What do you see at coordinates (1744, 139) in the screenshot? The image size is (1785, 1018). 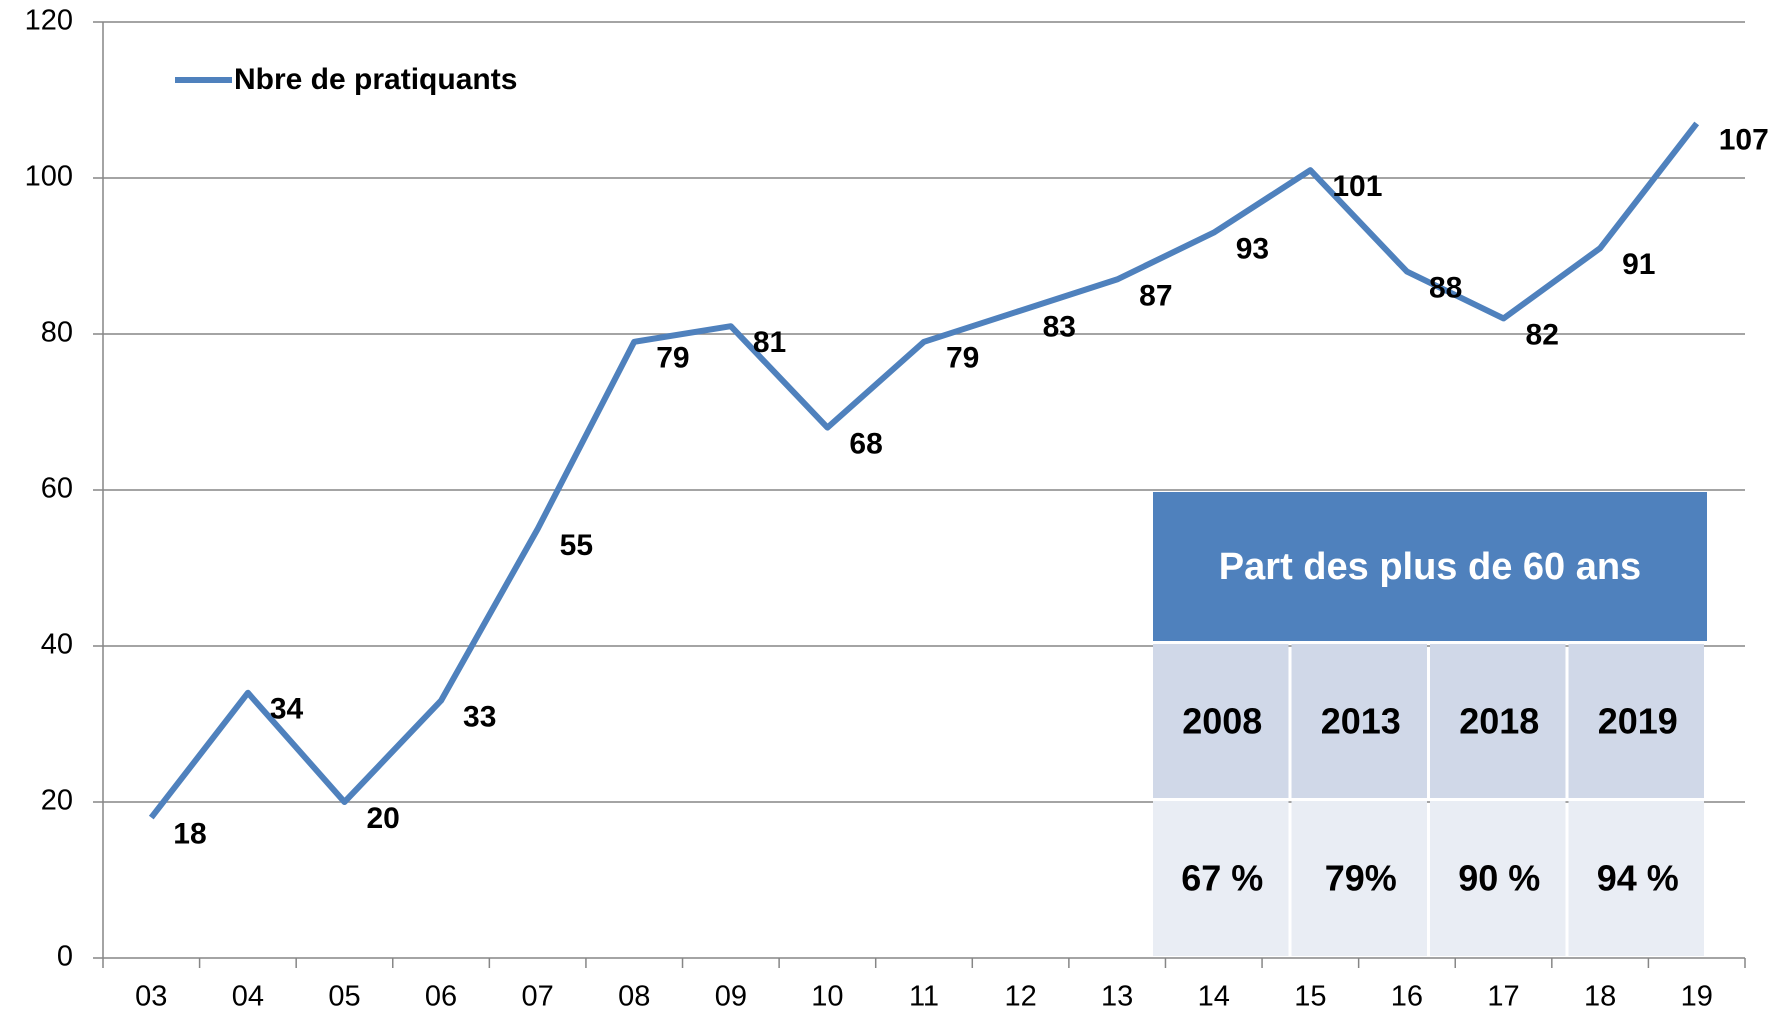 I see `data-label: 107` at bounding box center [1744, 139].